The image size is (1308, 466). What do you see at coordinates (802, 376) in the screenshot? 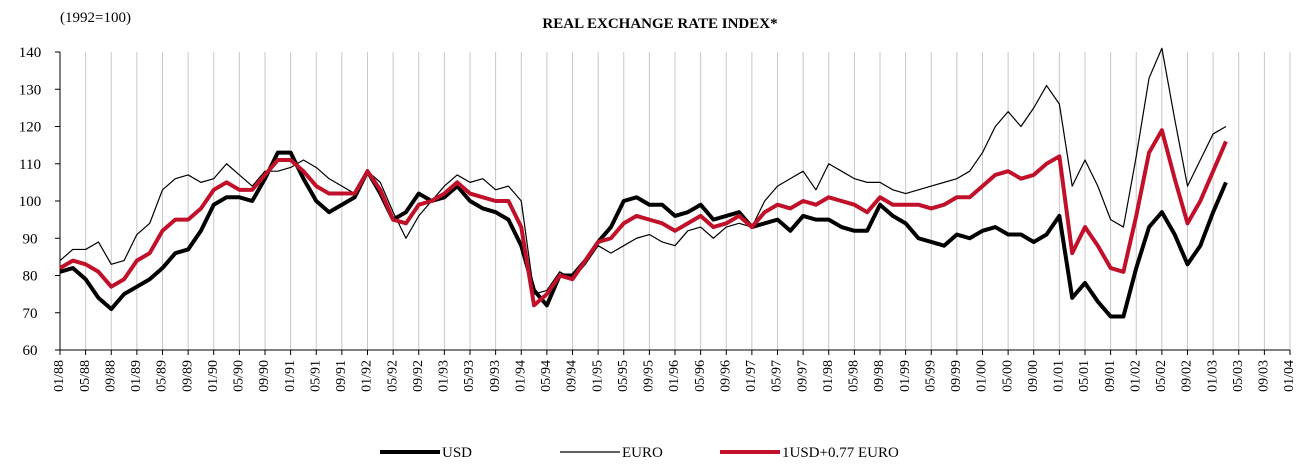
I see `x-tick-label: 09/97` at bounding box center [802, 376].